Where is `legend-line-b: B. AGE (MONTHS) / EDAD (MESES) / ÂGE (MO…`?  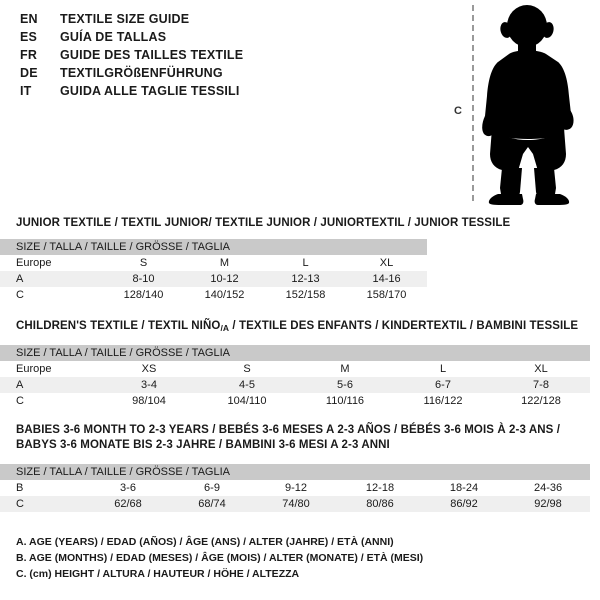
legend-line-b: B. AGE (MONTHS) / EDAD (MESES) / ÂGE (MO… is located at coordinates (220, 558).